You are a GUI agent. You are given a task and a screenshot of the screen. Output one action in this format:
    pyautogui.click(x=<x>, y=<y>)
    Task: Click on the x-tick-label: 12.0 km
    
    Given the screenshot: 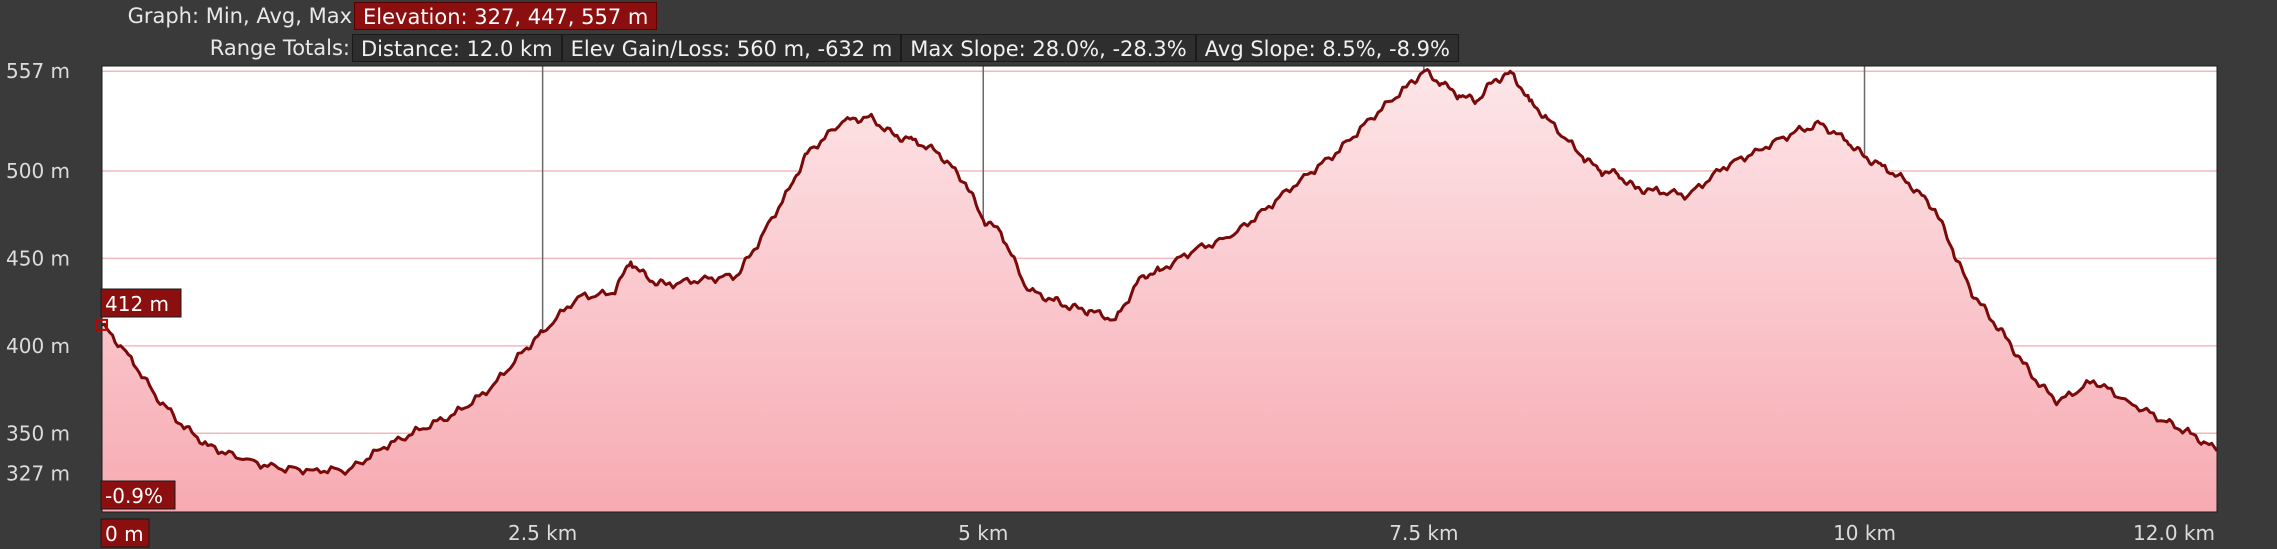 What is the action you would take?
    pyautogui.click(x=2174, y=533)
    